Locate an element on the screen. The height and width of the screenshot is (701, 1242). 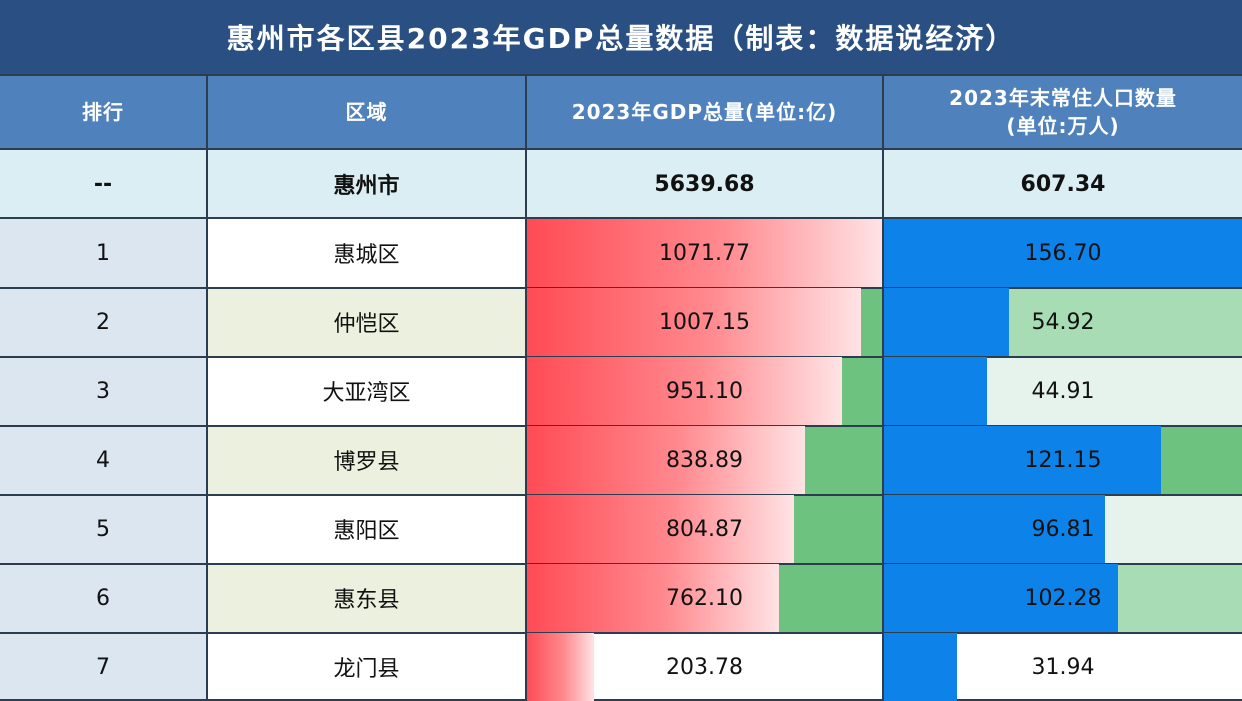
gdp-cell: 203.78 is located at coordinates (704, 667).